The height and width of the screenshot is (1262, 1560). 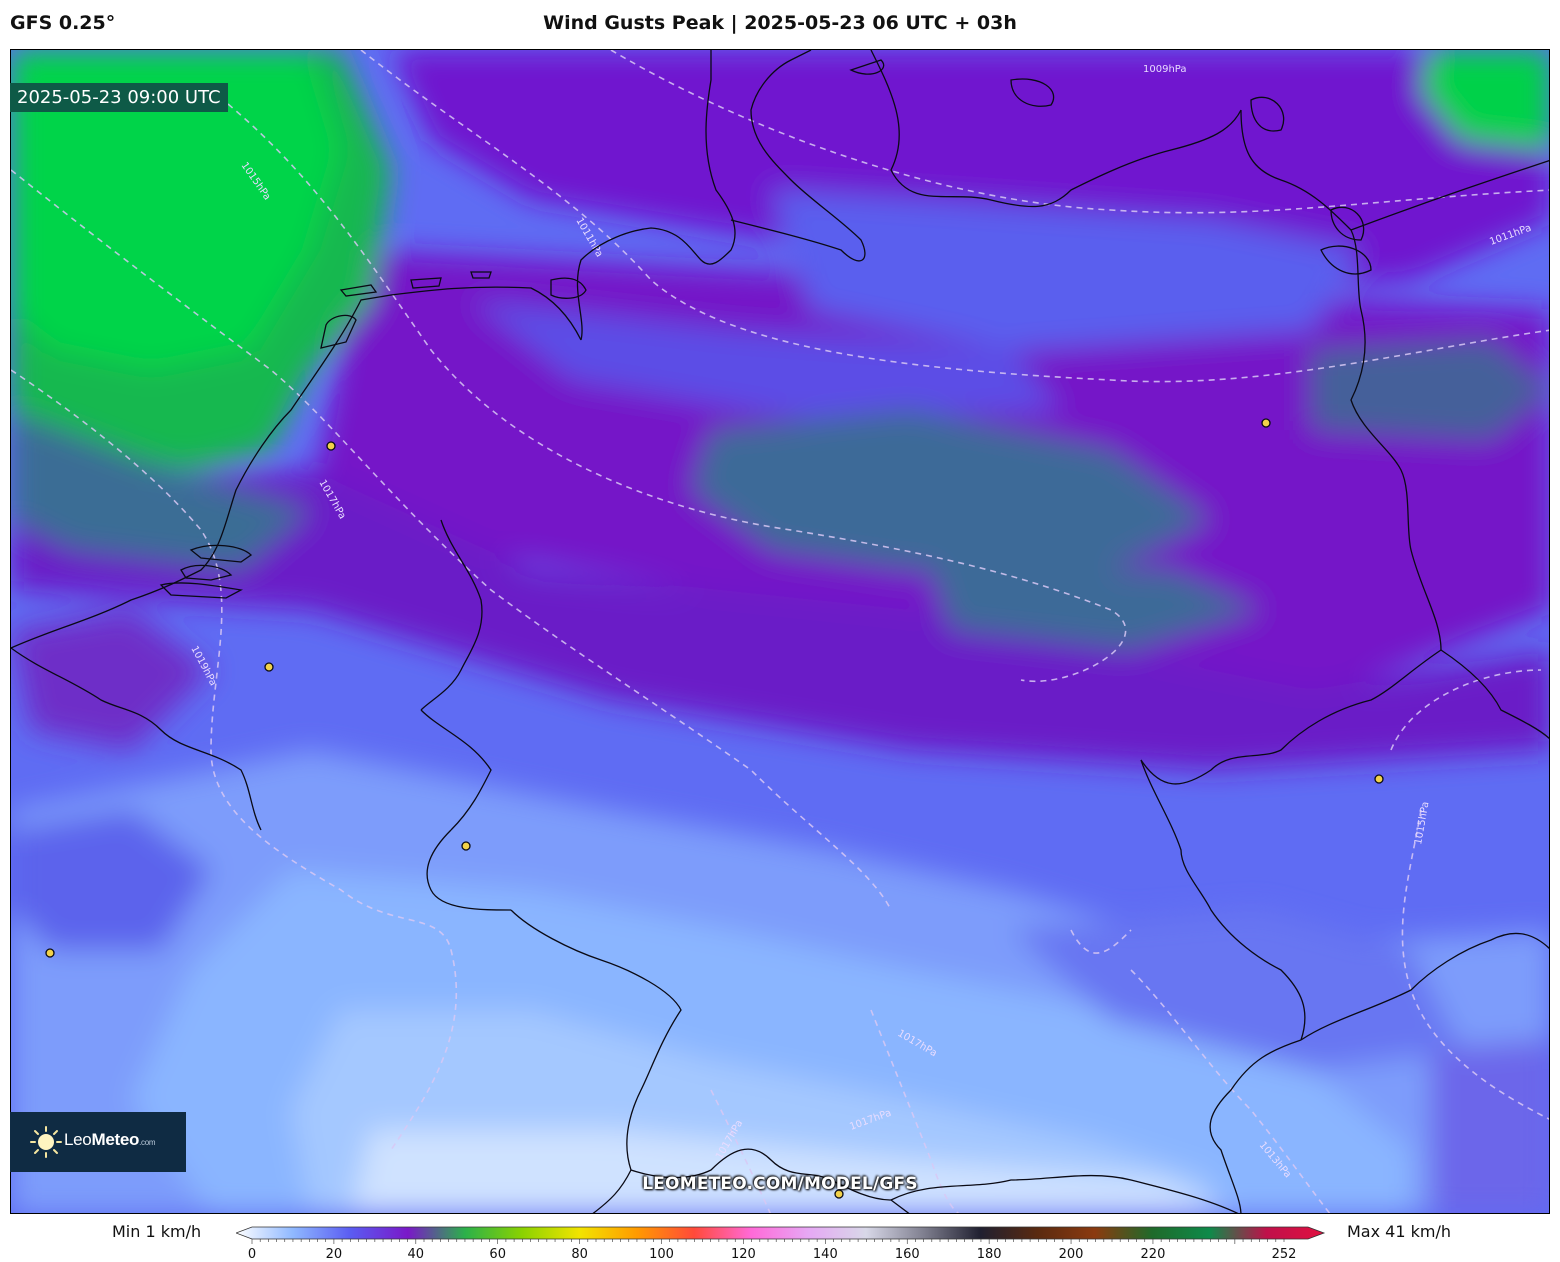 I want to click on colorbar-tick-label: 80, so click(x=579, y=1254).